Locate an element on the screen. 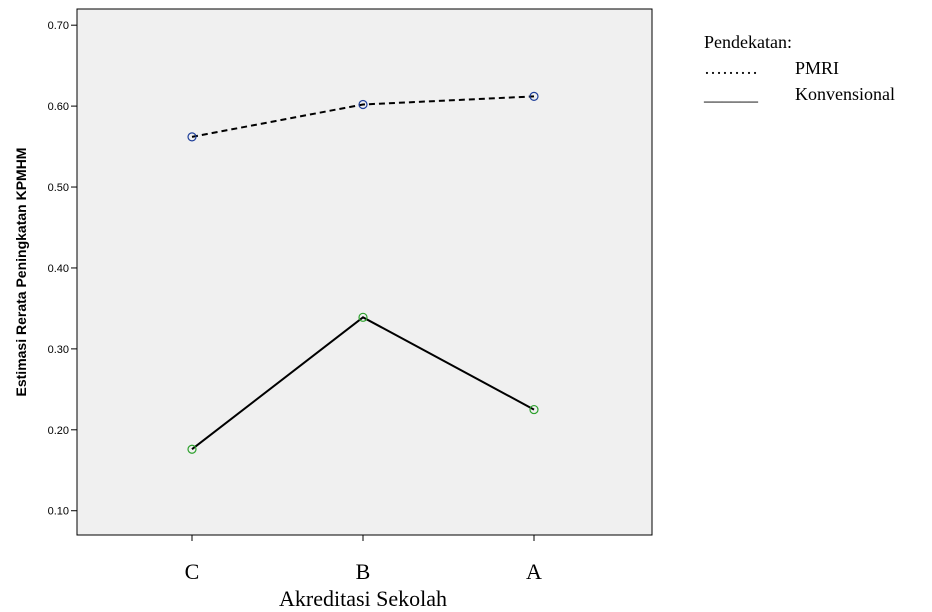 This screenshot has width=932, height=612. y-tick-label: 0.40 is located at coordinates (58, 269).